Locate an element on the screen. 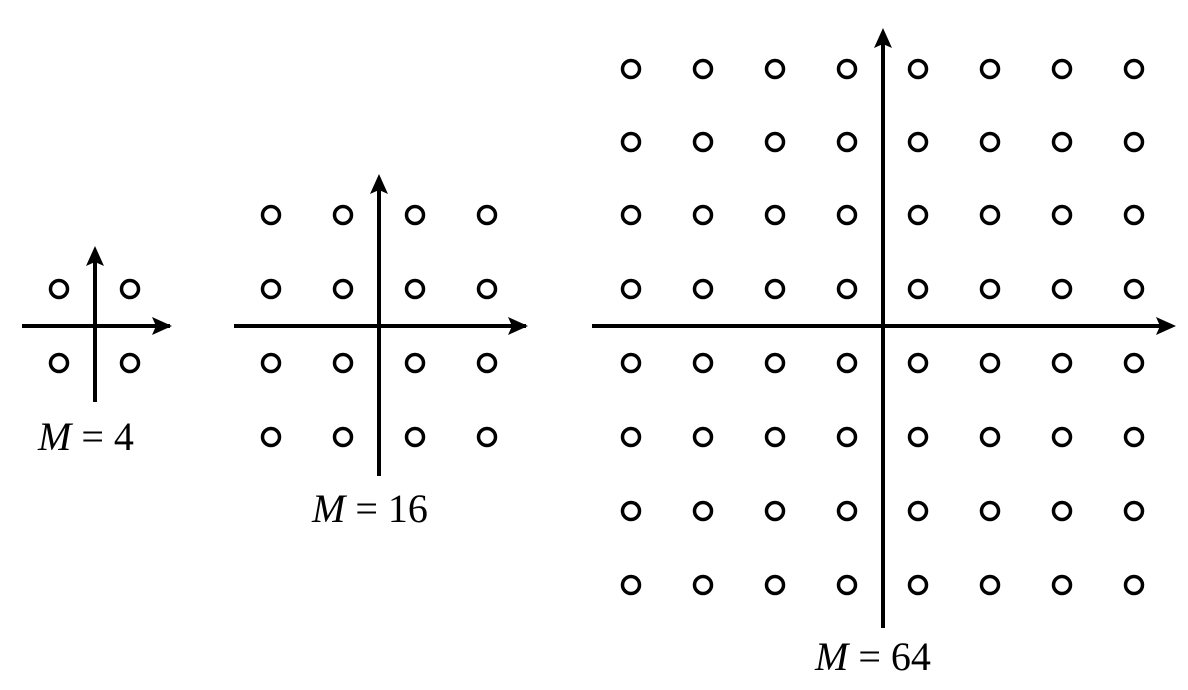 The image size is (1188, 690). m4-x-axis-arrowhead is located at coordinates (162, 326).